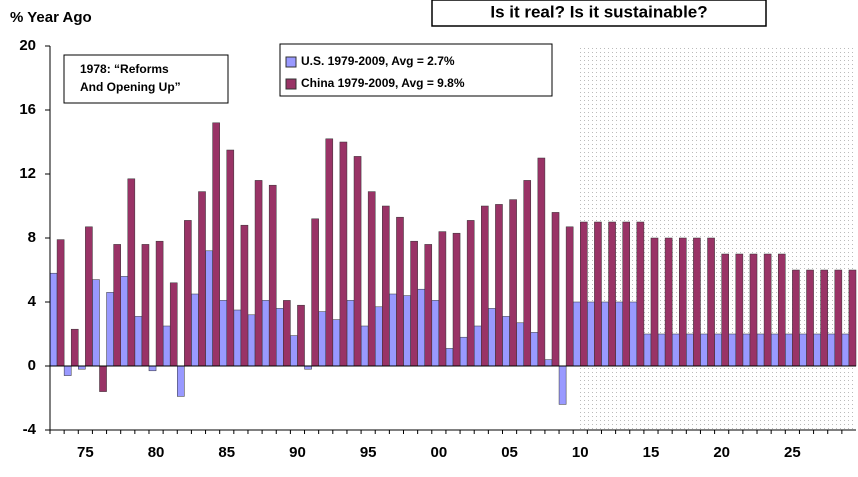  What do you see at coordinates (51, 17) in the screenshot?
I see `y-axis-label: % Year Ago` at bounding box center [51, 17].